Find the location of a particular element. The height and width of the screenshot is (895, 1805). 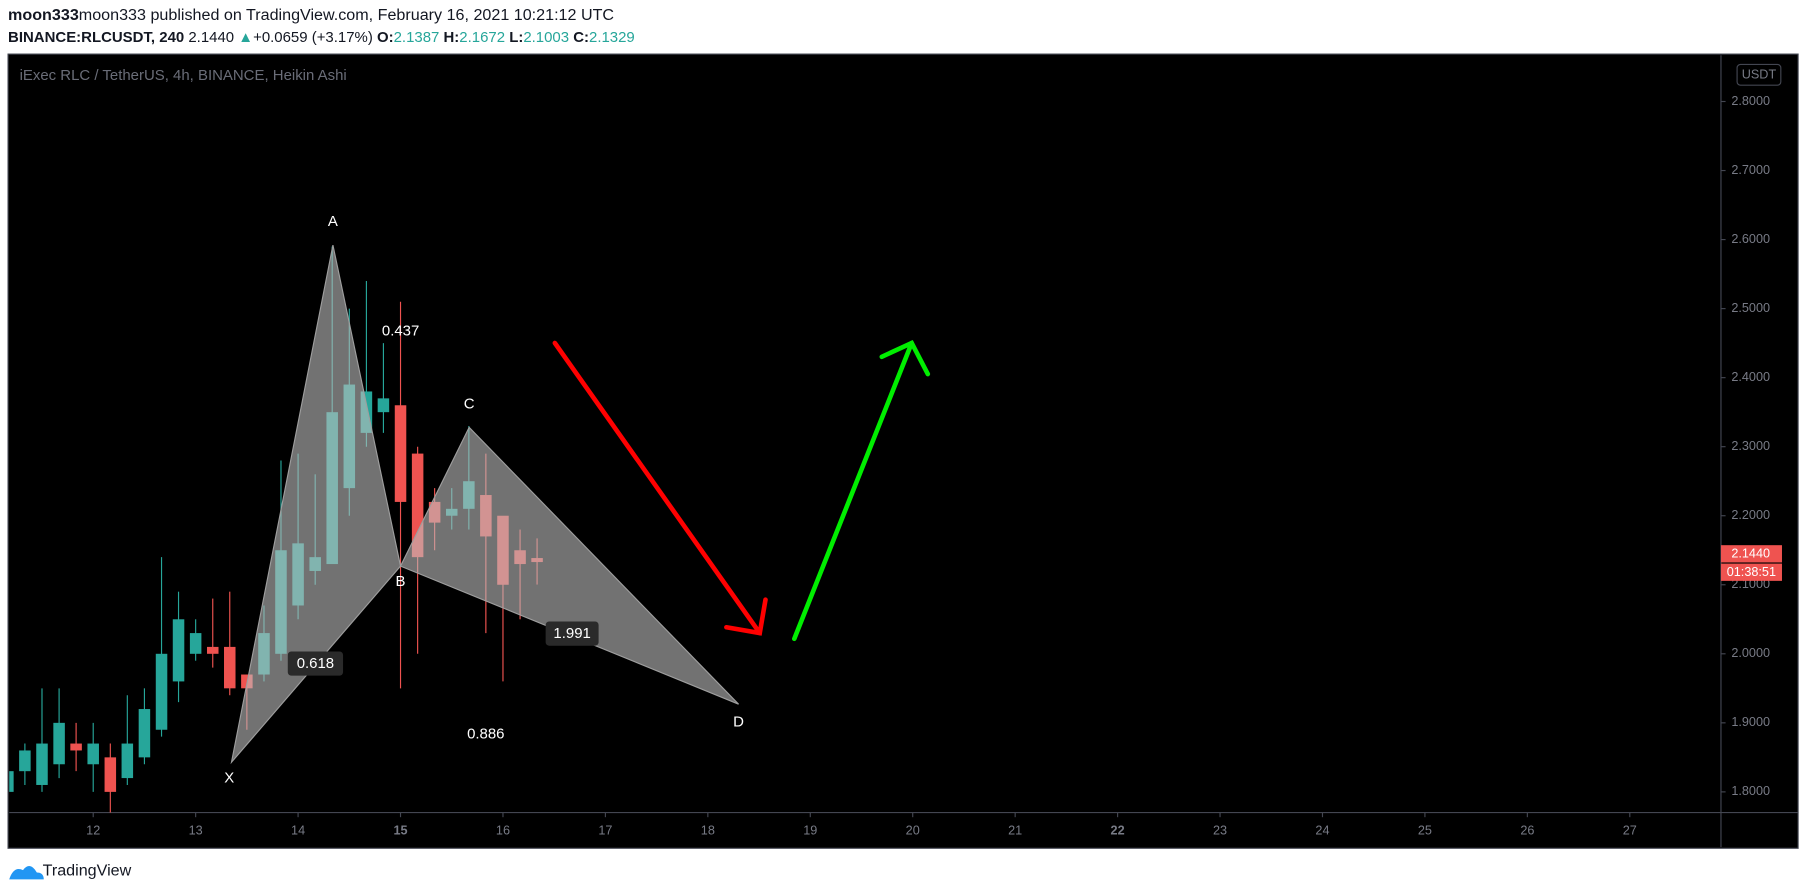

c-label: C: is located at coordinates (581, 37).